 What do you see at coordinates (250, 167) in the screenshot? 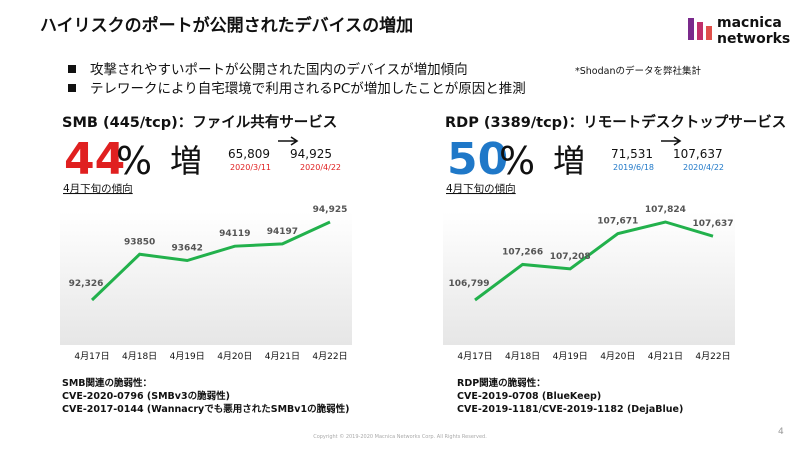
I see `from-date: 2020/3/11` at bounding box center [250, 167].